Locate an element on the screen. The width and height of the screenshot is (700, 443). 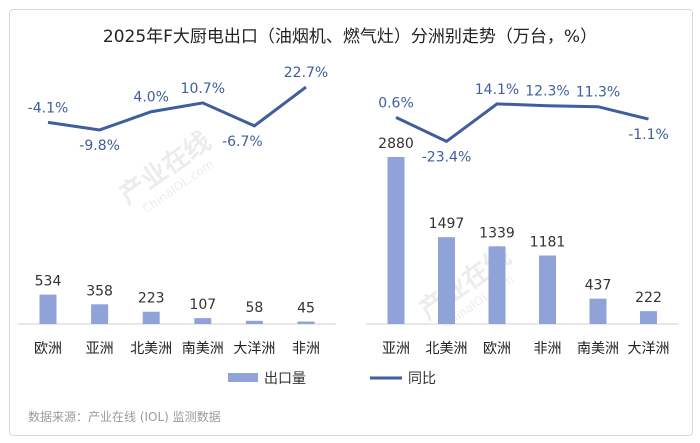
yoy-value-label: 10.7% is located at coordinates (203, 89).